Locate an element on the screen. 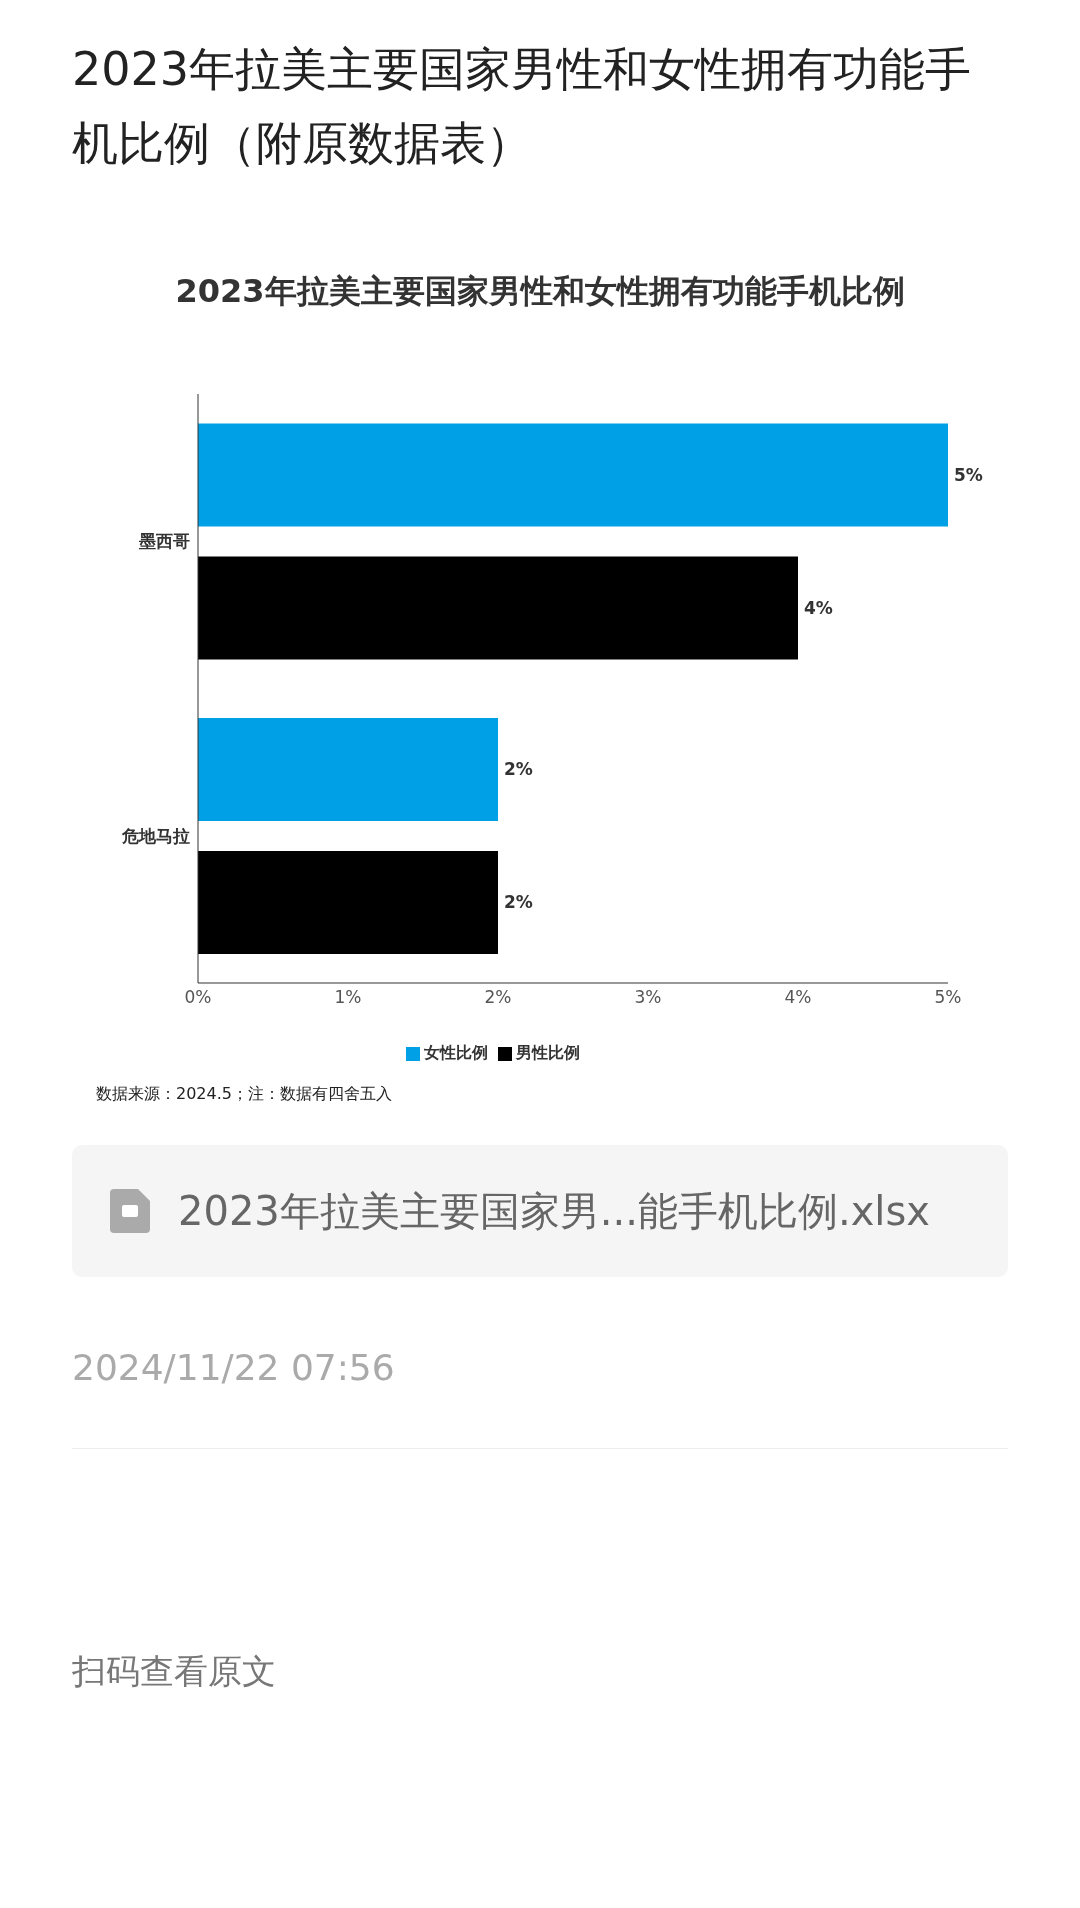 The width and height of the screenshot is (1080, 1908). legend-label: 男性比例 is located at coordinates (548, 1052).